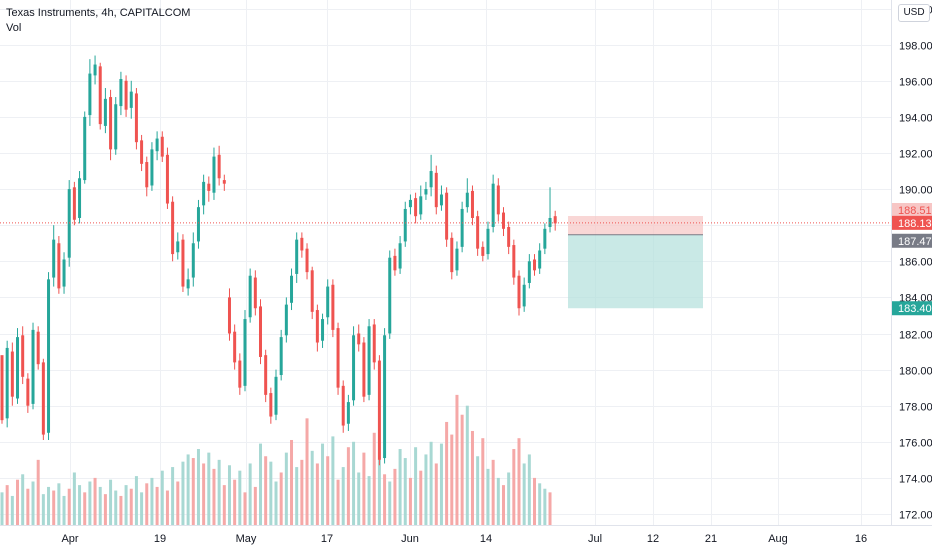  Describe the element at coordinates (912, 308) in the screenshot. I see `price-label-bg` at that location.